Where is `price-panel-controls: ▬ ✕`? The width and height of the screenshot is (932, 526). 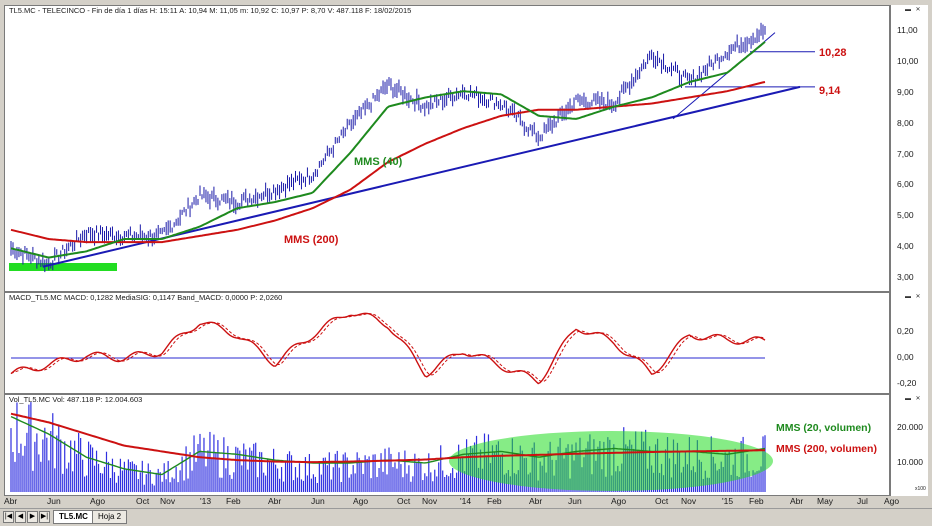 price-panel-controls: ▬ ✕ is located at coordinates (913, 10).